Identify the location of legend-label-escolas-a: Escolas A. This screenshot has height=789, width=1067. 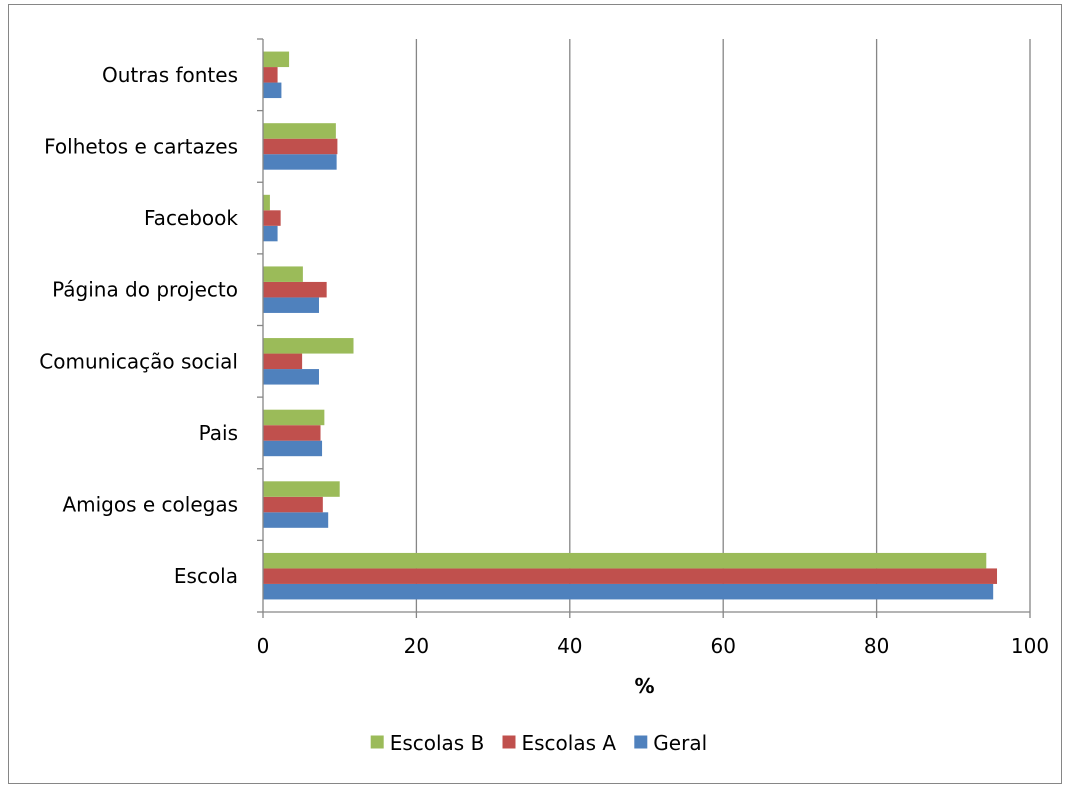
(569, 743).